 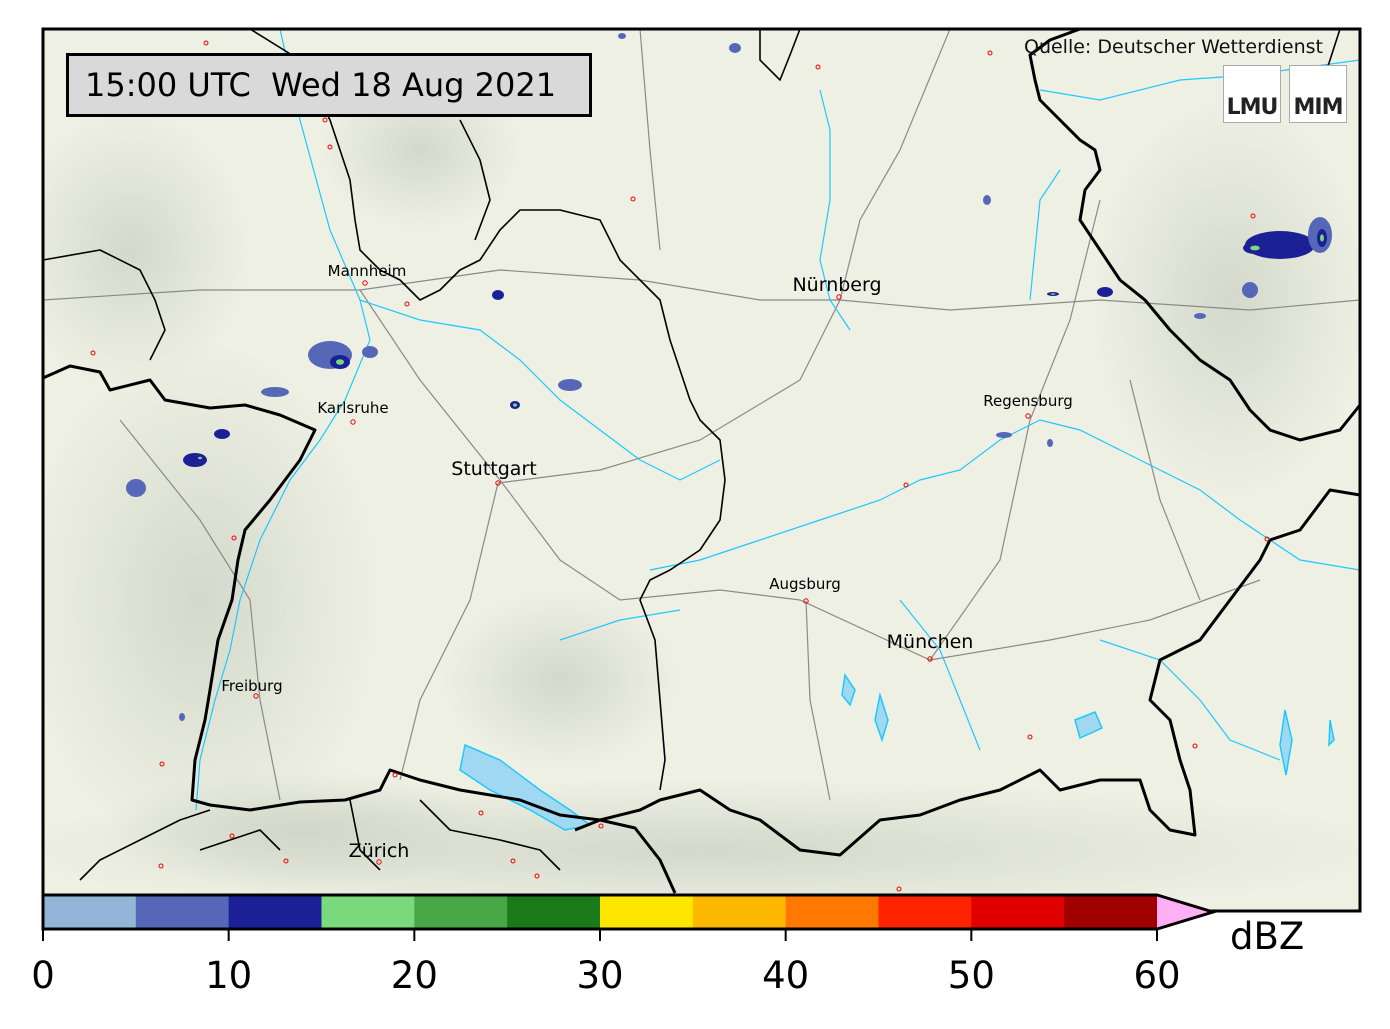 I want to click on mim-logo: MIM, so click(x=1318, y=94).